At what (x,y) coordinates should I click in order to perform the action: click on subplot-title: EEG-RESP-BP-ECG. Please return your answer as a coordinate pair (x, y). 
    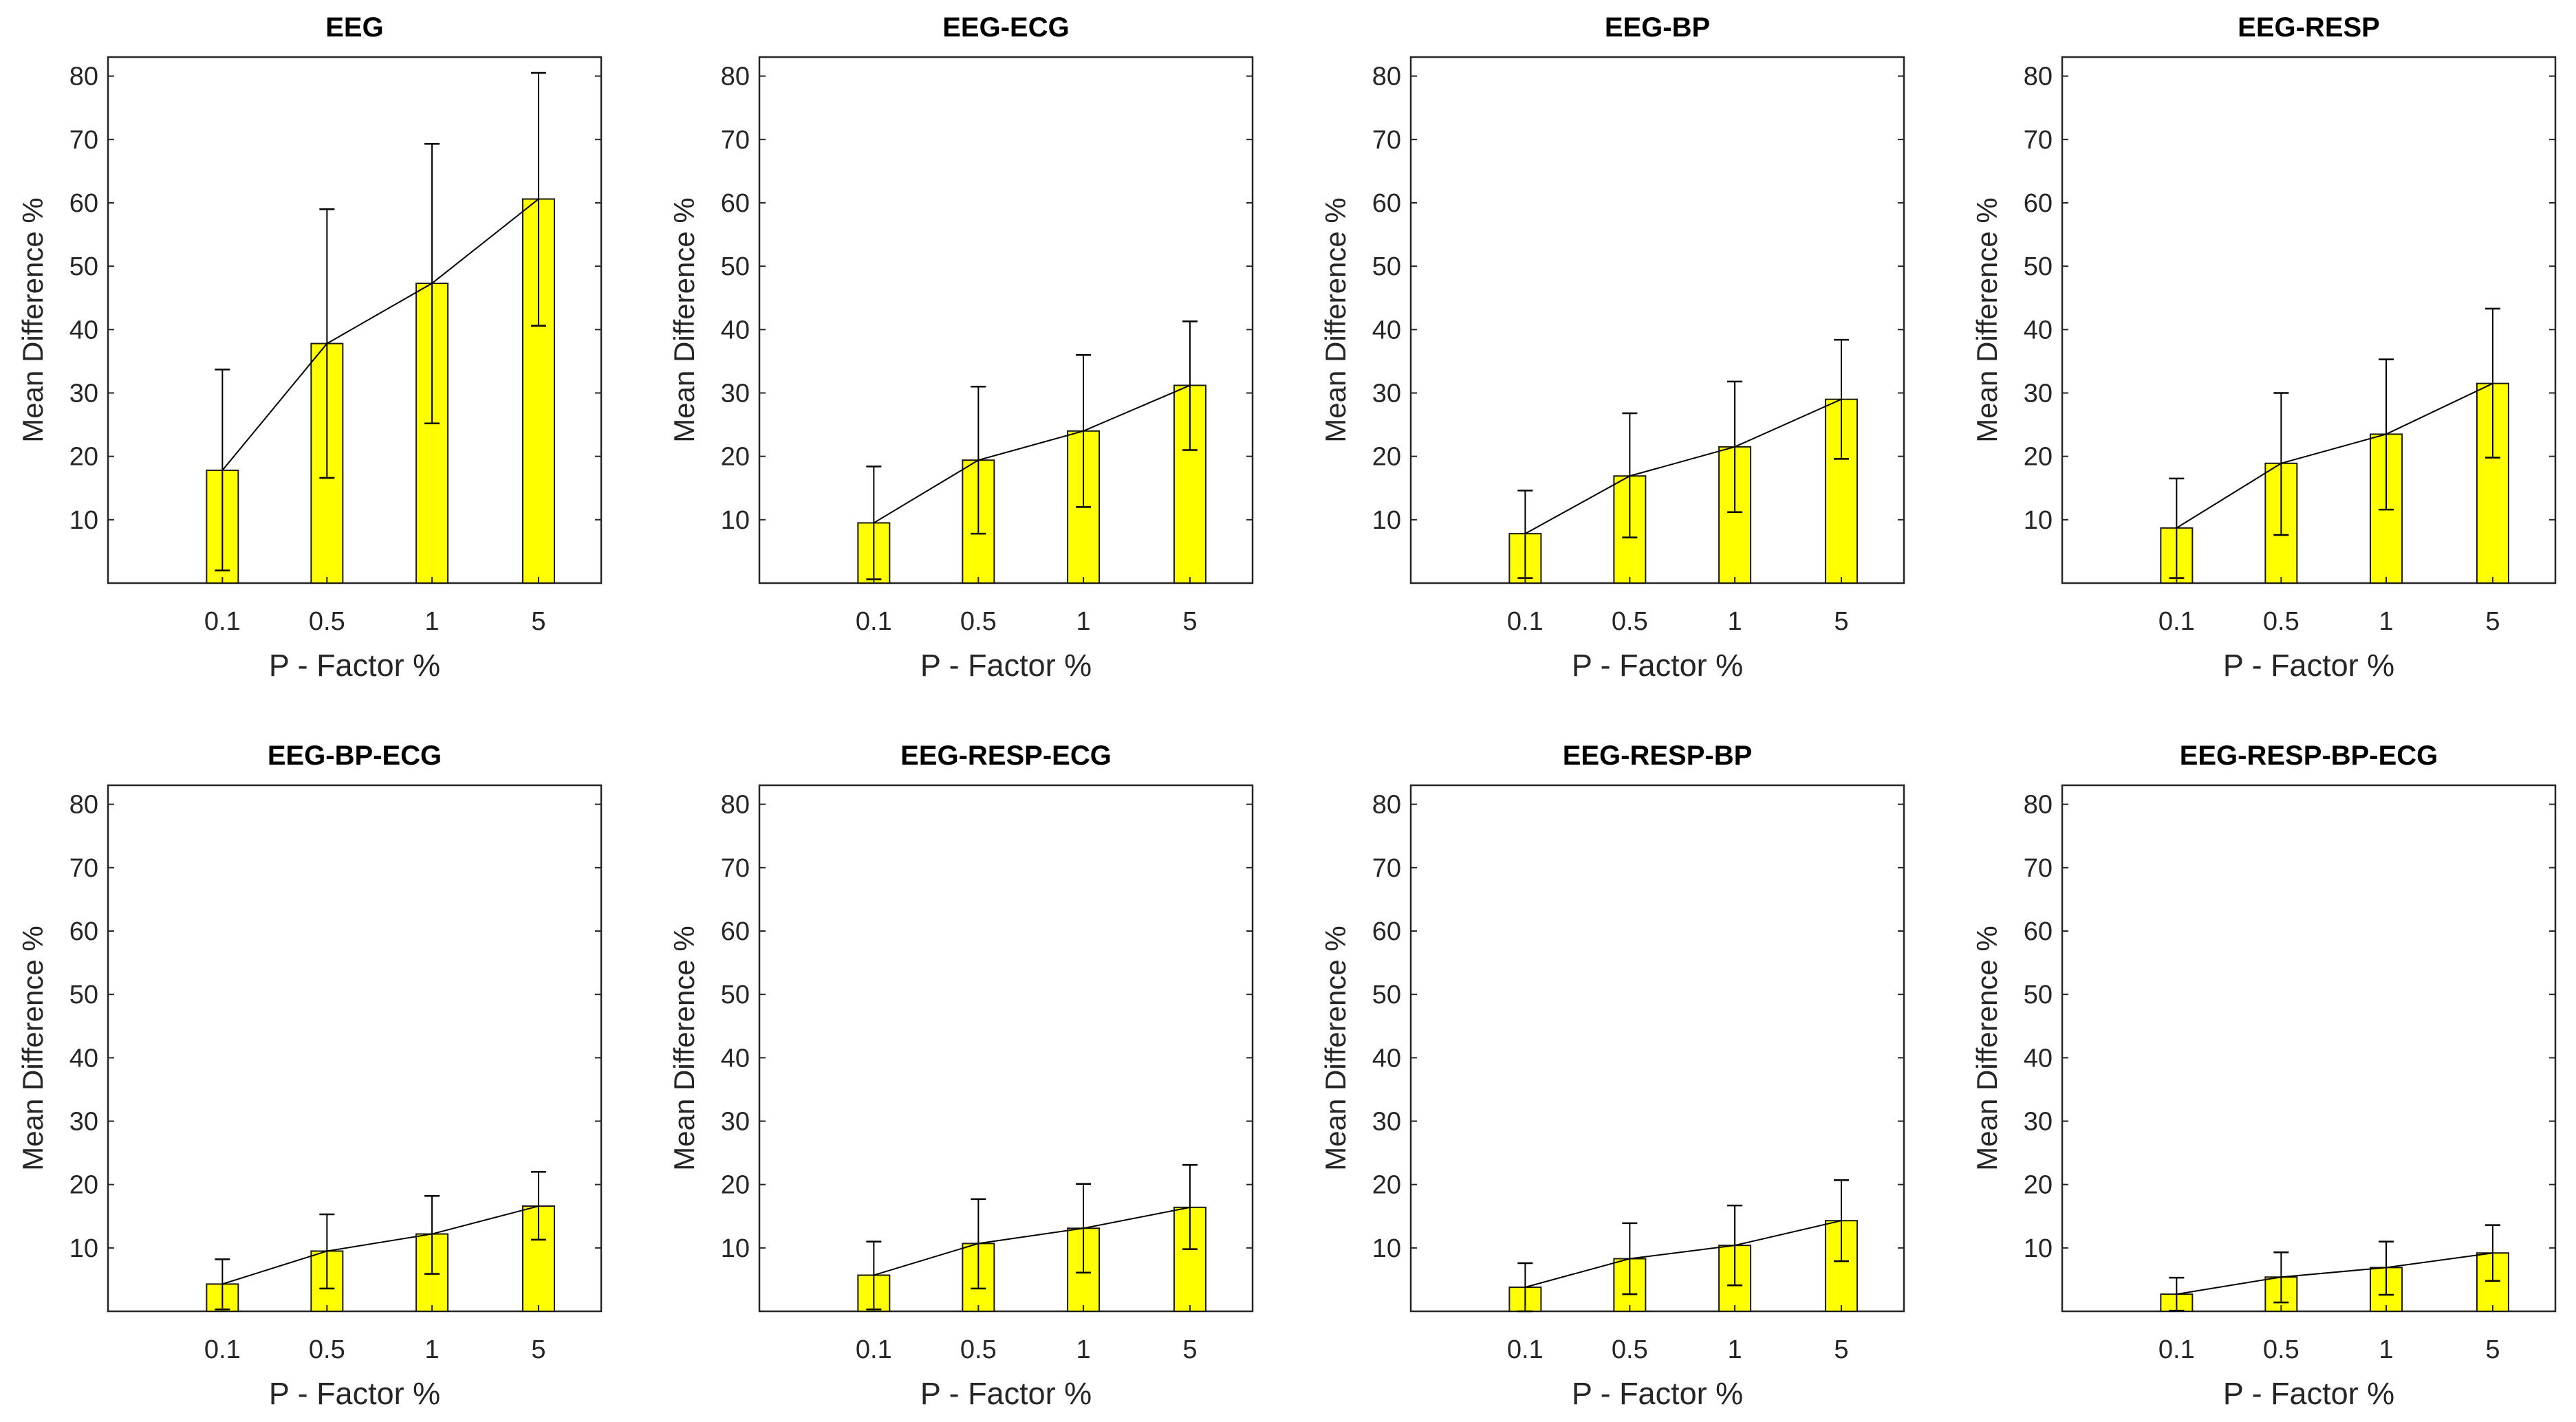
    Looking at the image, I should click on (2309, 756).